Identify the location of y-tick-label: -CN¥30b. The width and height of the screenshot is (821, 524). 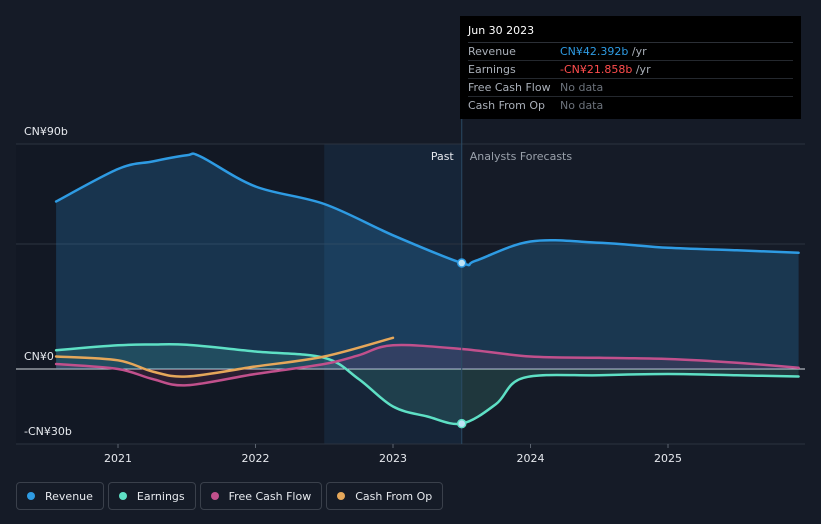
(48, 431).